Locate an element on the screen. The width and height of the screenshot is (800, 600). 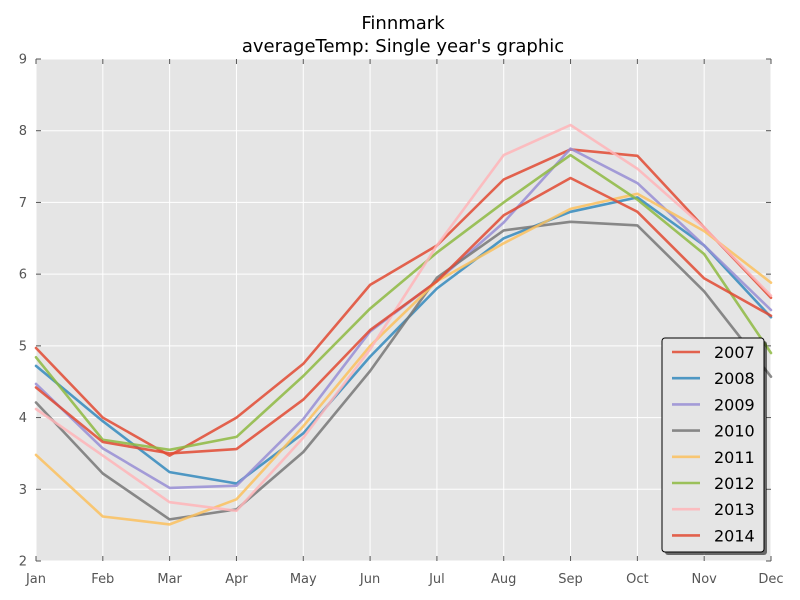
chart-title: Finnmark is located at coordinates (403, 23).